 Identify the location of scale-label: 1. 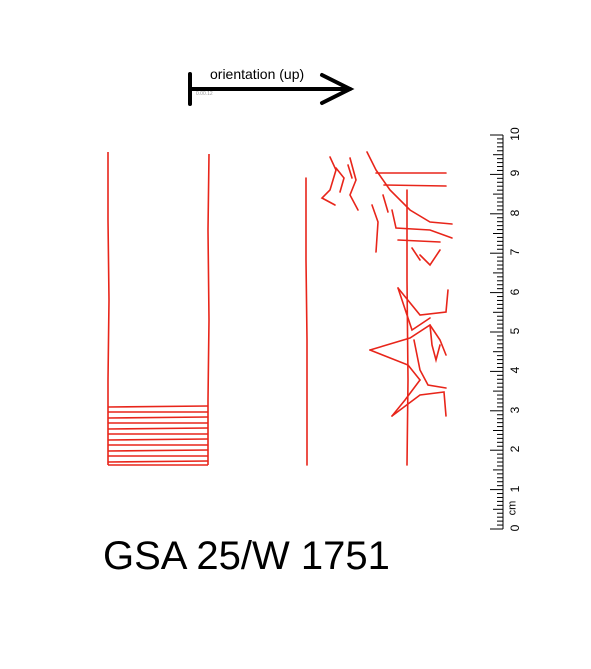
(515, 488).